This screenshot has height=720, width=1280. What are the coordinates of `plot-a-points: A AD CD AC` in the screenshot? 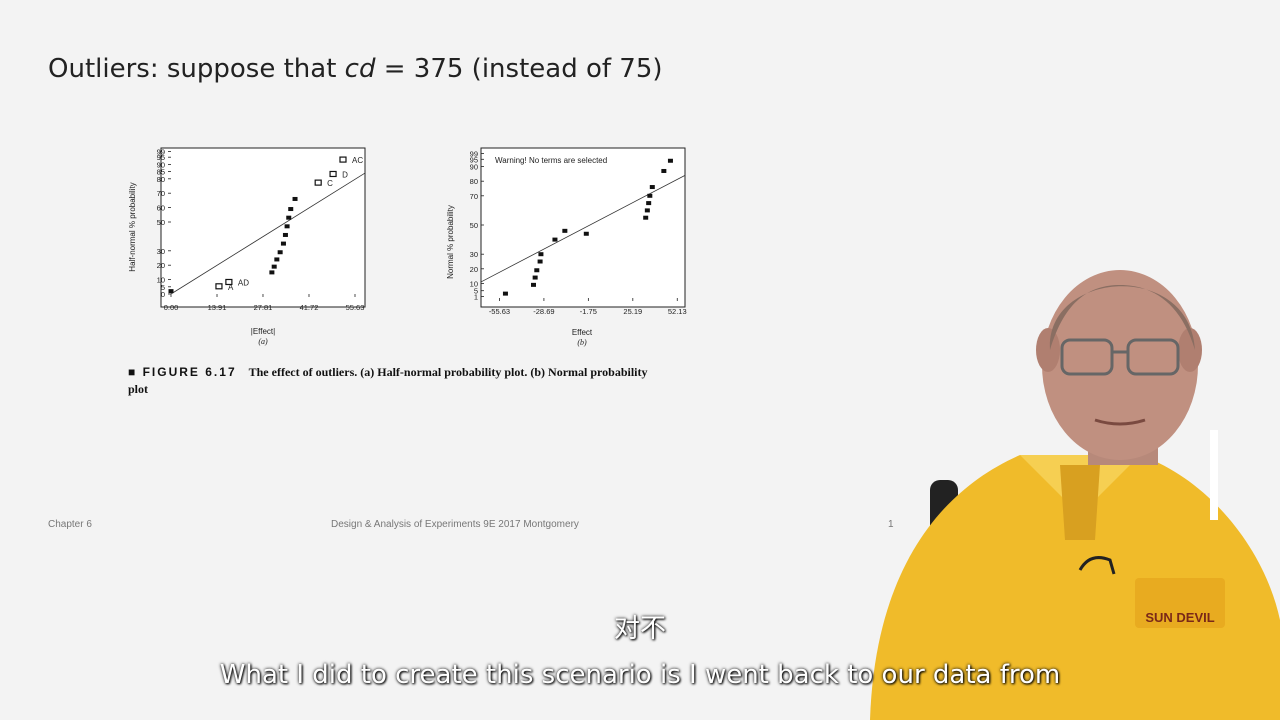 It's located at (265, 225).